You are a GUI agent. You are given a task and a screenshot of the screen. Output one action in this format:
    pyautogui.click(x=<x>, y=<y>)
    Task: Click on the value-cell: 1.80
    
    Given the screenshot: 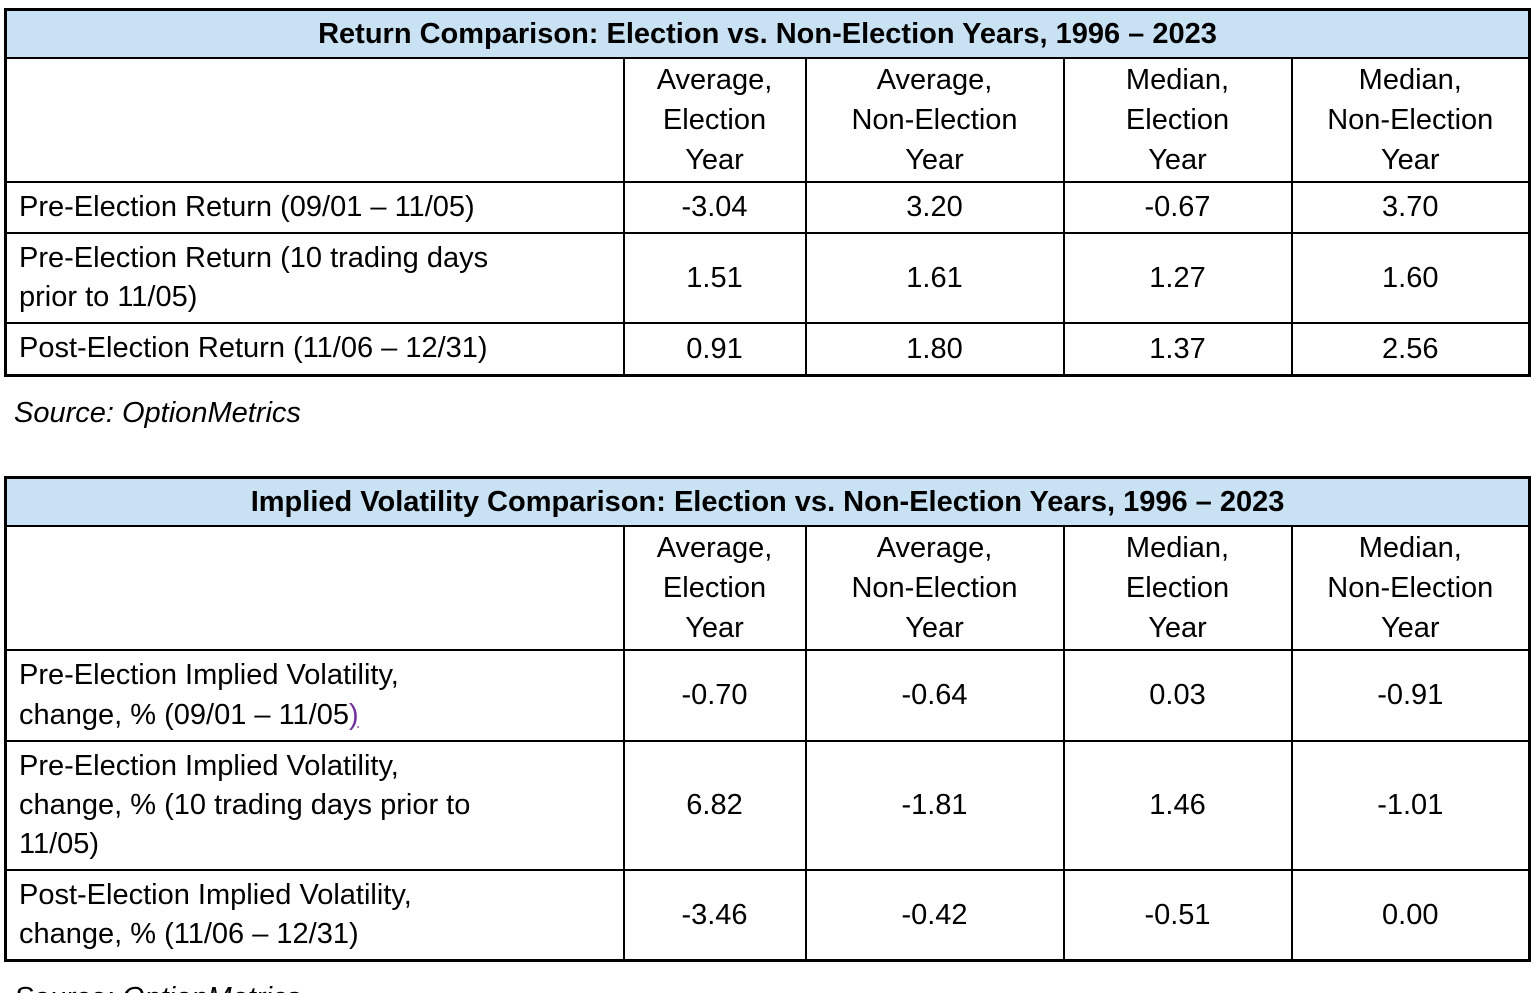 What is the action you would take?
    pyautogui.click(x=934, y=349)
    